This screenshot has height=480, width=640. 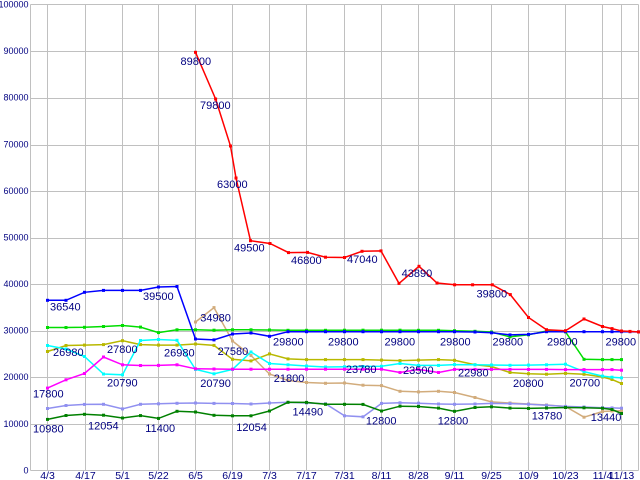 What do you see at coordinates (565, 475) in the screenshot?
I see `svg-text: 10/23` at bounding box center [565, 475].